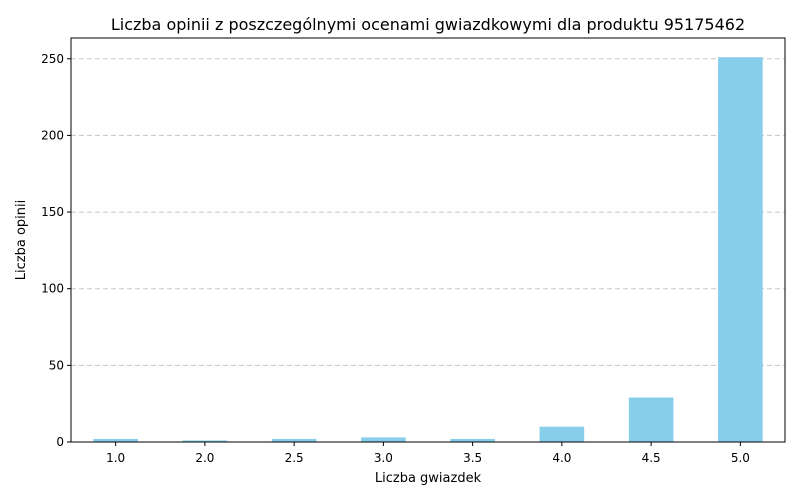 Image resolution: width=800 pixels, height=500 pixels. What do you see at coordinates (651, 458) in the screenshot?
I see `x-tick-label: 4.5` at bounding box center [651, 458].